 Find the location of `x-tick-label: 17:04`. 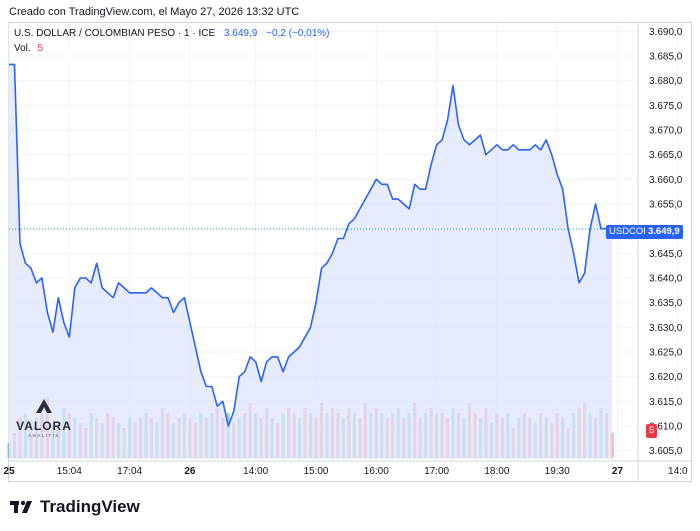

x-tick-label: 17:04 is located at coordinates (129, 471).